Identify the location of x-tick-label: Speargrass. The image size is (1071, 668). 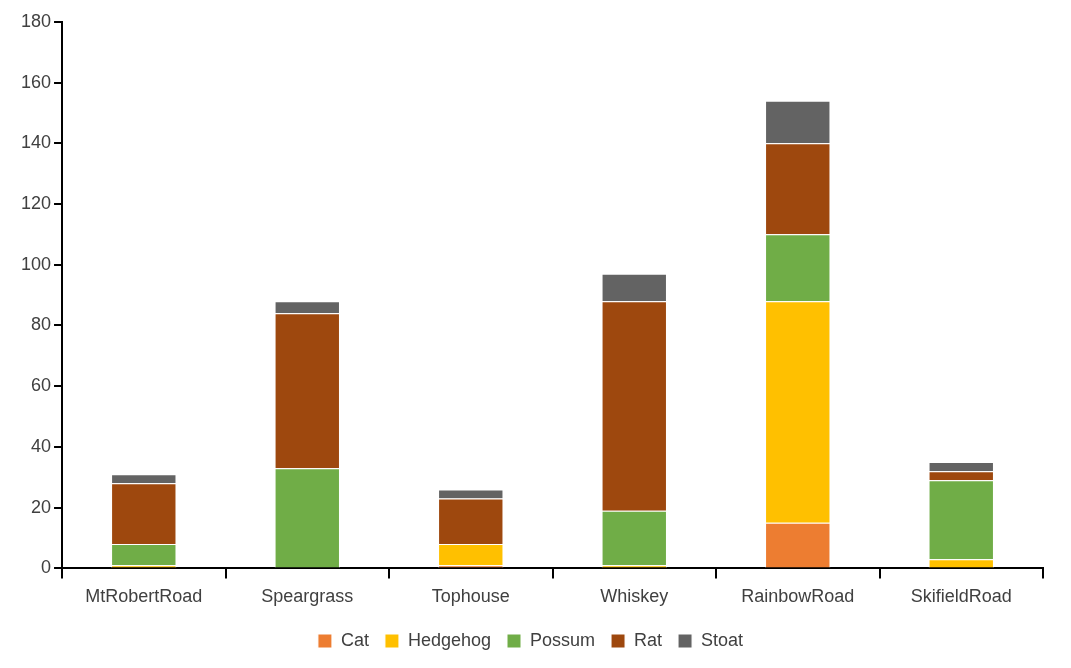
(307, 596).